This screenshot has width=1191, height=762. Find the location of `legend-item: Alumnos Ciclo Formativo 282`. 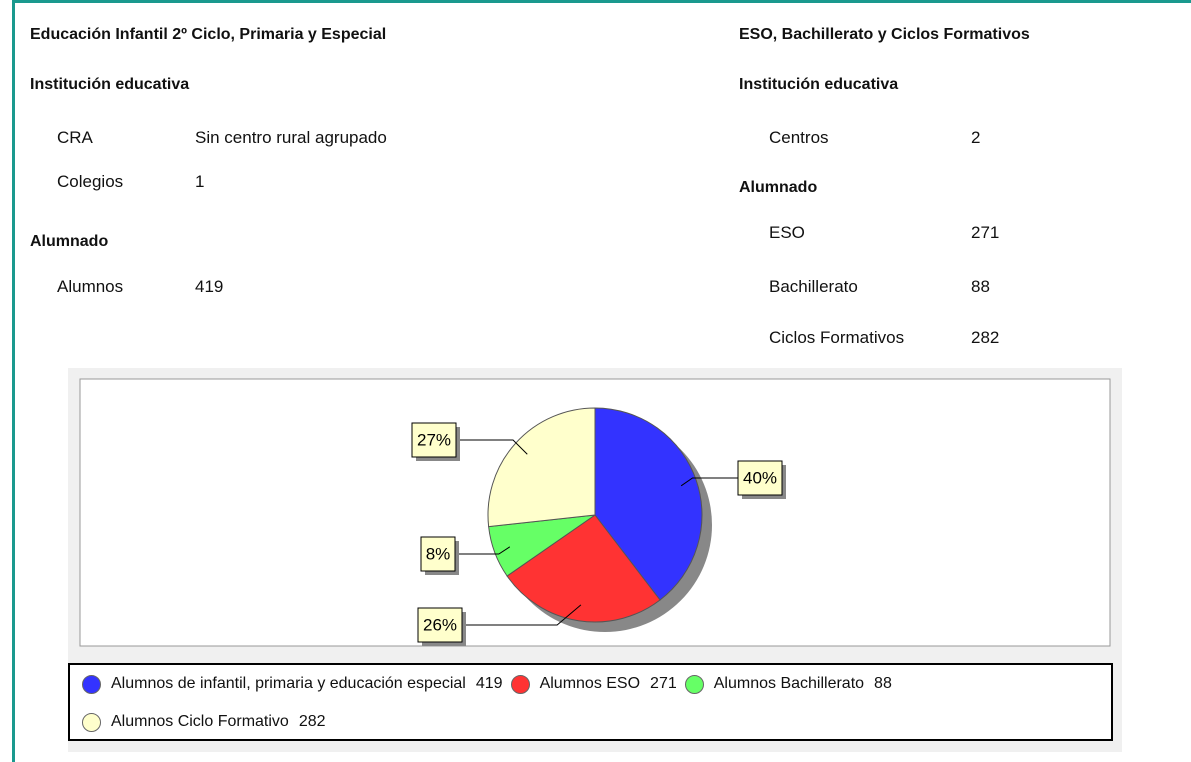

legend-item: Alumnos Ciclo Formativo 282 is located at coordinates (204, 722).